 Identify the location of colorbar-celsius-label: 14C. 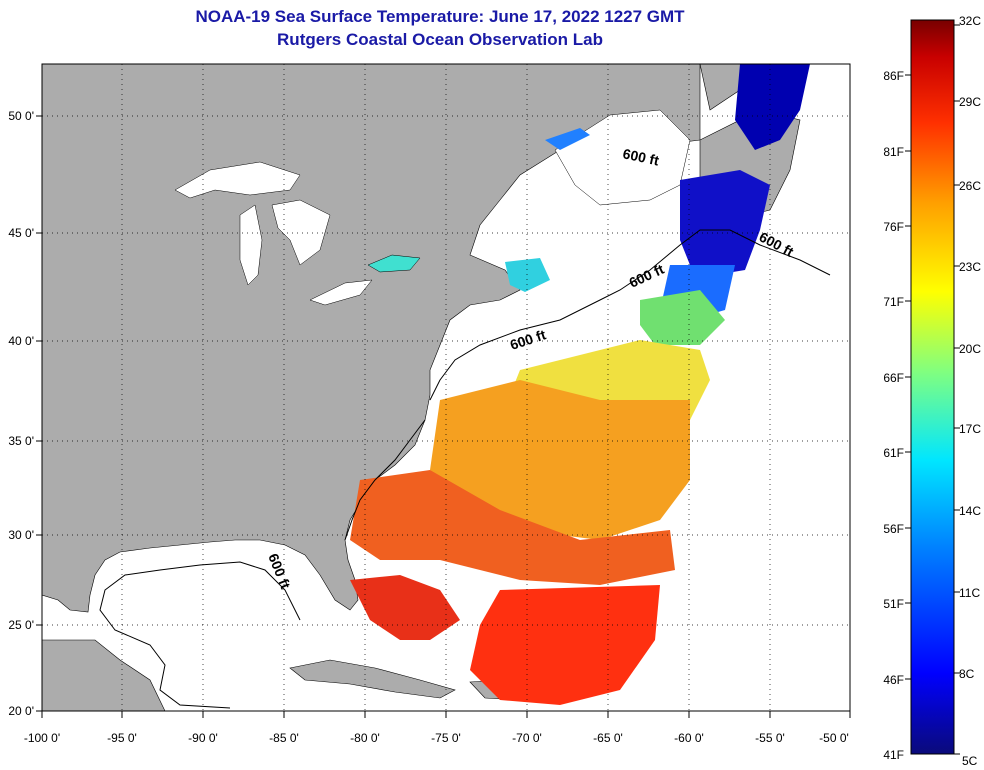
(970, 511).